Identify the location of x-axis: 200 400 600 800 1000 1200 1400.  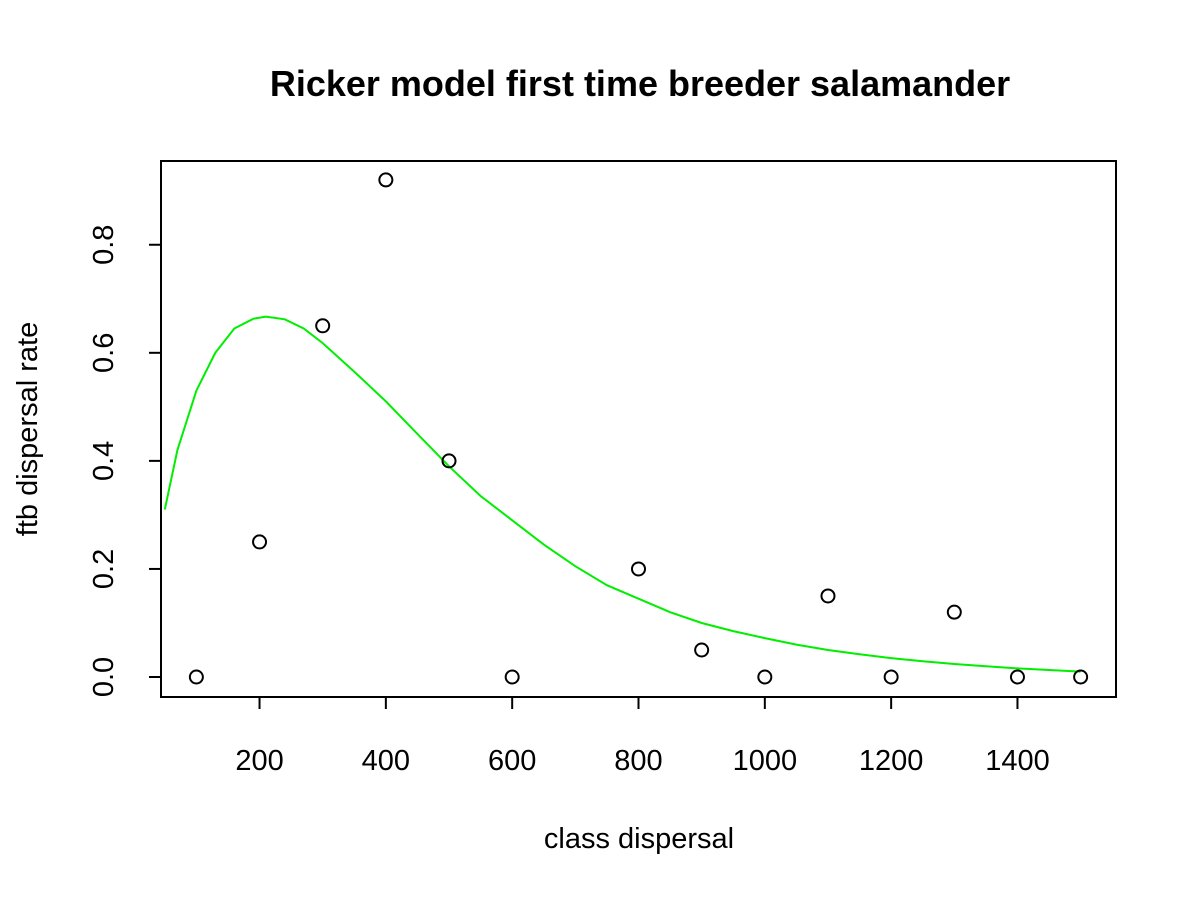
(642, 736).